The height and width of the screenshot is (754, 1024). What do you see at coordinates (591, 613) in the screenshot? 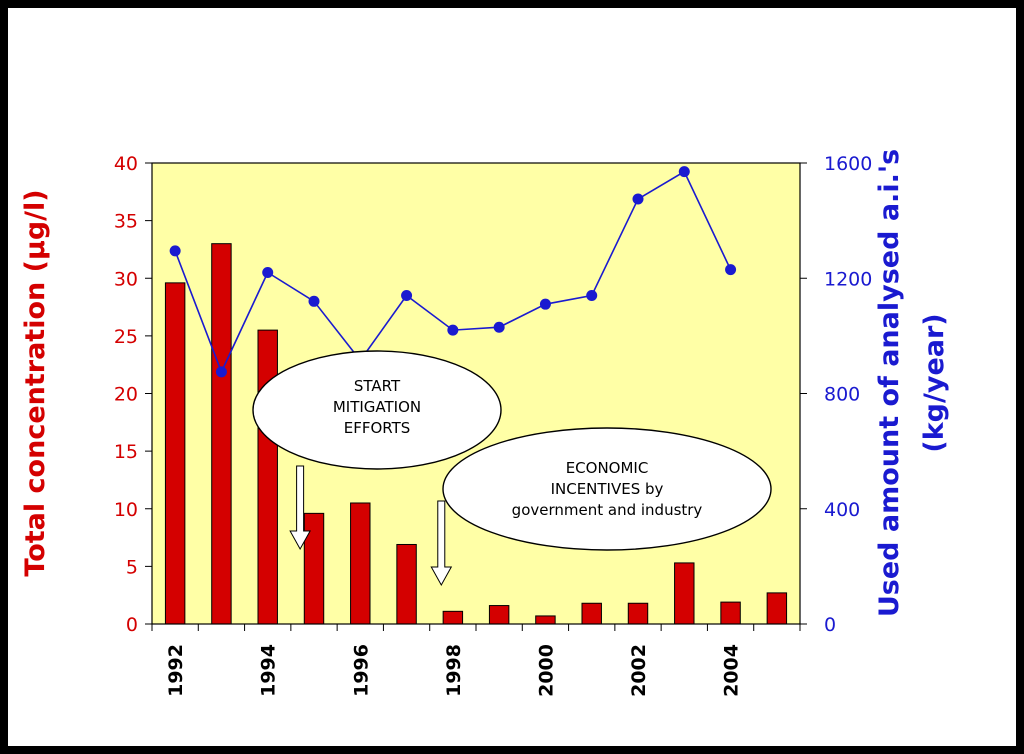
I see `bar-2001` at bounding box center [591, 613].